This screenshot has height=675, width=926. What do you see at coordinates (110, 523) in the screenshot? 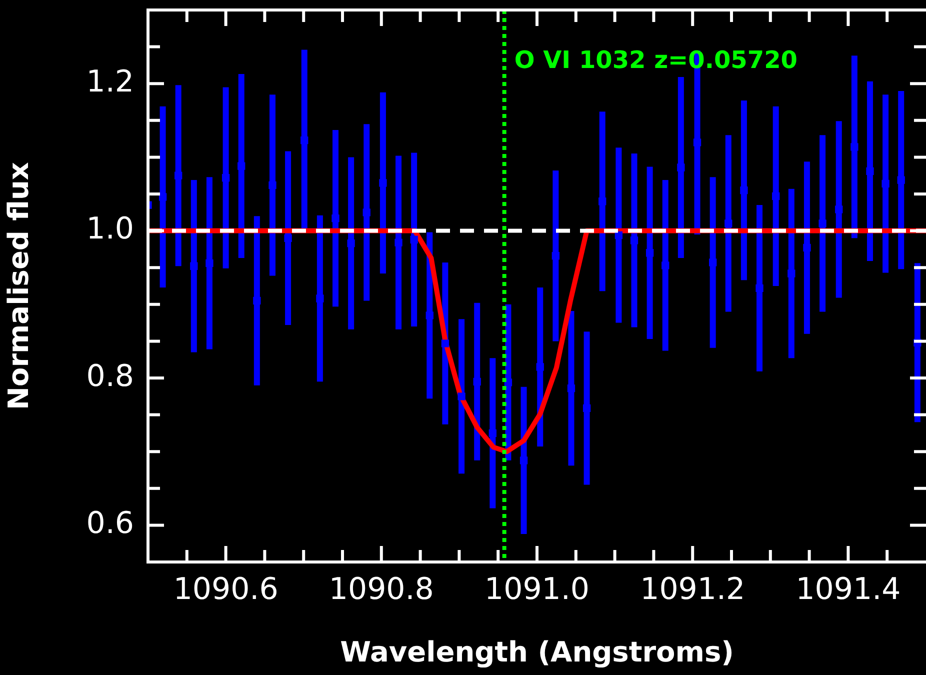
I see `y-tick-label: 0.6` at bounding box center [110, 523].